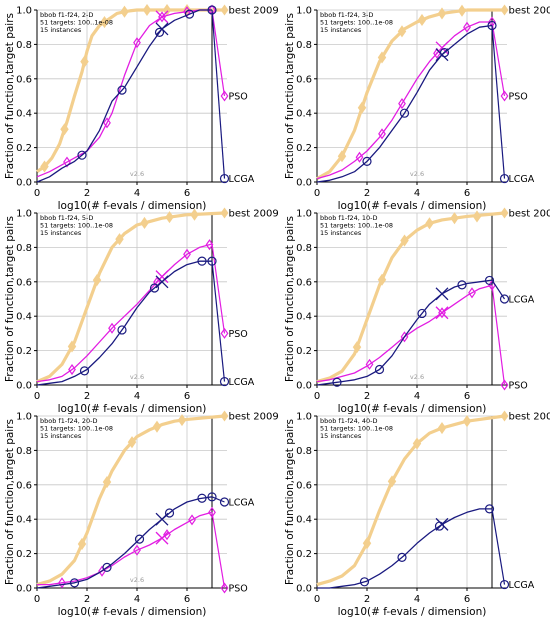  Describe the element at coordinates (157, 498) in the screenshot. I see `series-best-2009: best 2009` at that location.